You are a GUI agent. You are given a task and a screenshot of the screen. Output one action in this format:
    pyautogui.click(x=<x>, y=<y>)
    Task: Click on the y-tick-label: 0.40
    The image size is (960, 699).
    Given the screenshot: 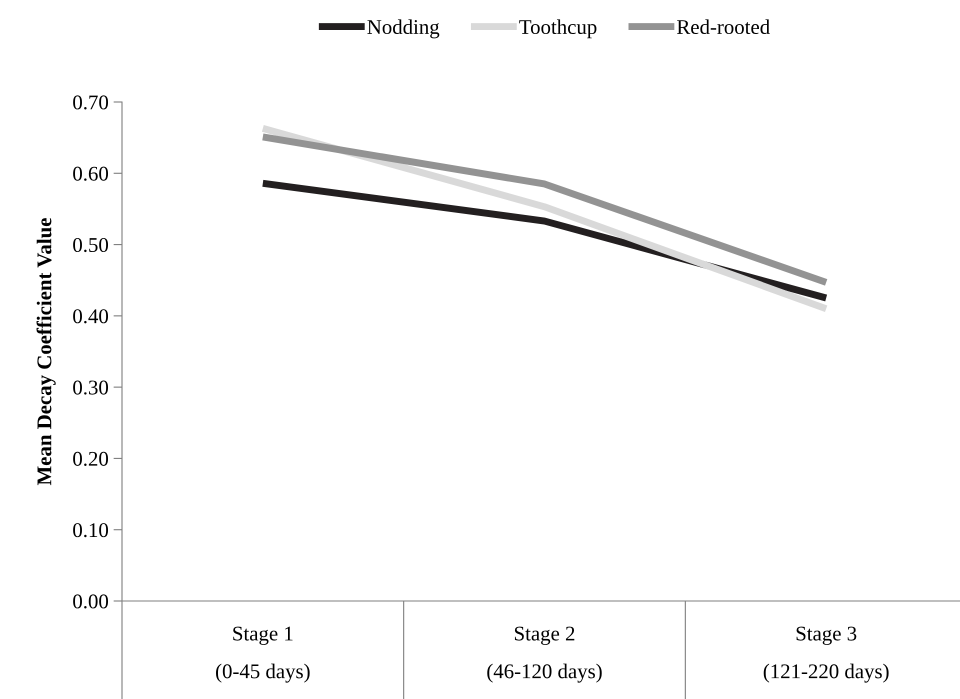 What is the action you would take?
    pyautogui.click(x=90, y=316)
    